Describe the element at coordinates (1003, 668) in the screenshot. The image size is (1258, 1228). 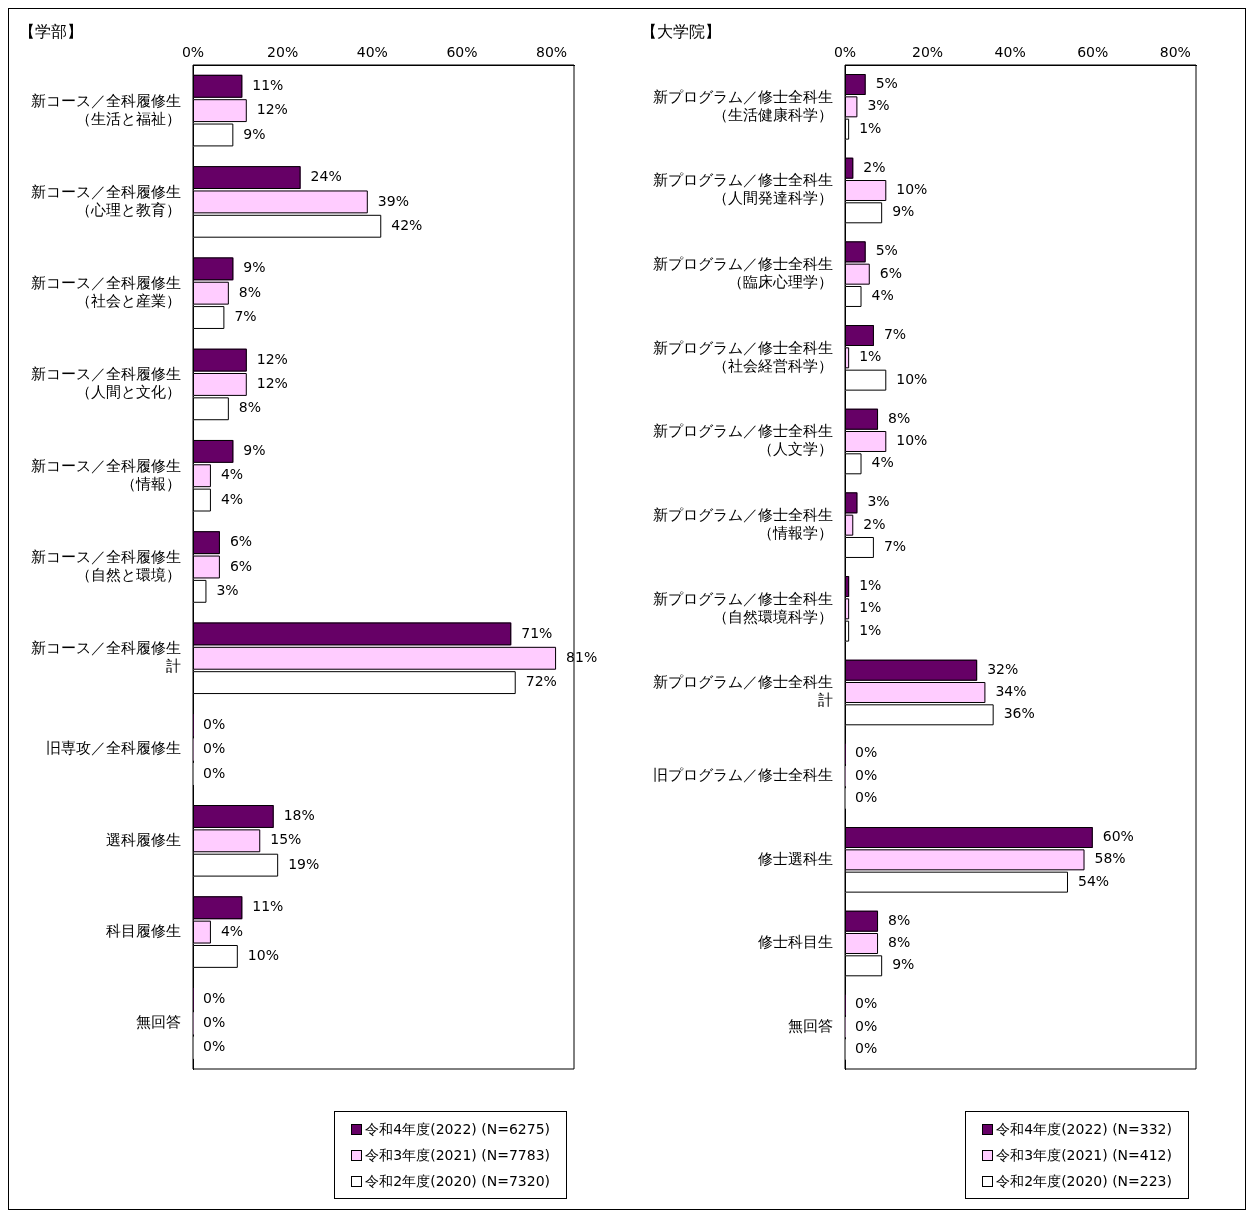
I see `data-label: 32%` at that location.